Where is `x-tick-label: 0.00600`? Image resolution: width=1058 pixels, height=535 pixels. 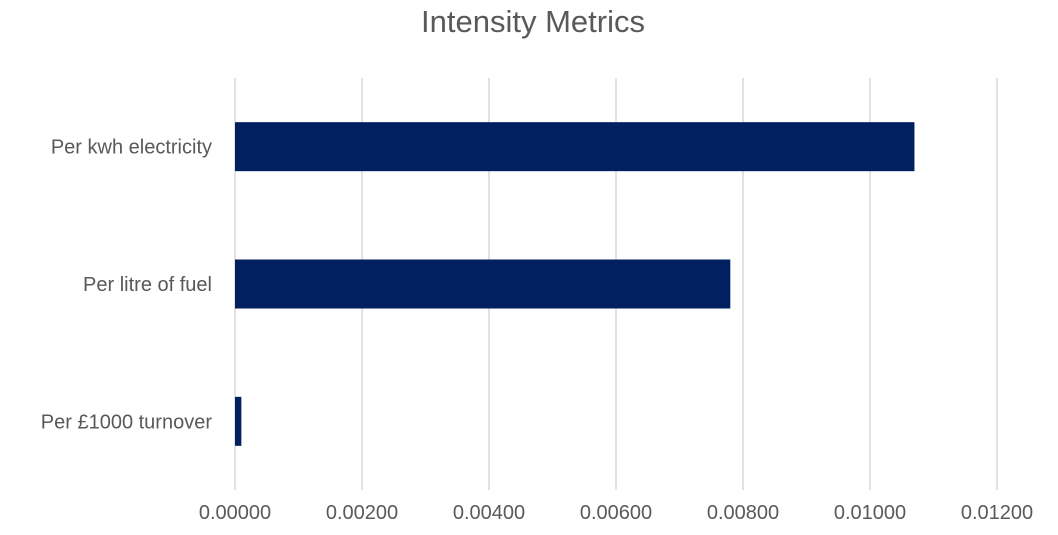 x-tick-label: 0.00600 is located at coordinates (616, 513).